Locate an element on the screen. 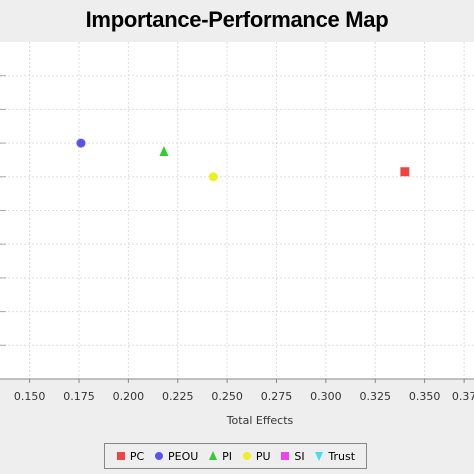 The image size is (474, 474). x-tick-label: 0.300 is located at coordinates (326, 396).